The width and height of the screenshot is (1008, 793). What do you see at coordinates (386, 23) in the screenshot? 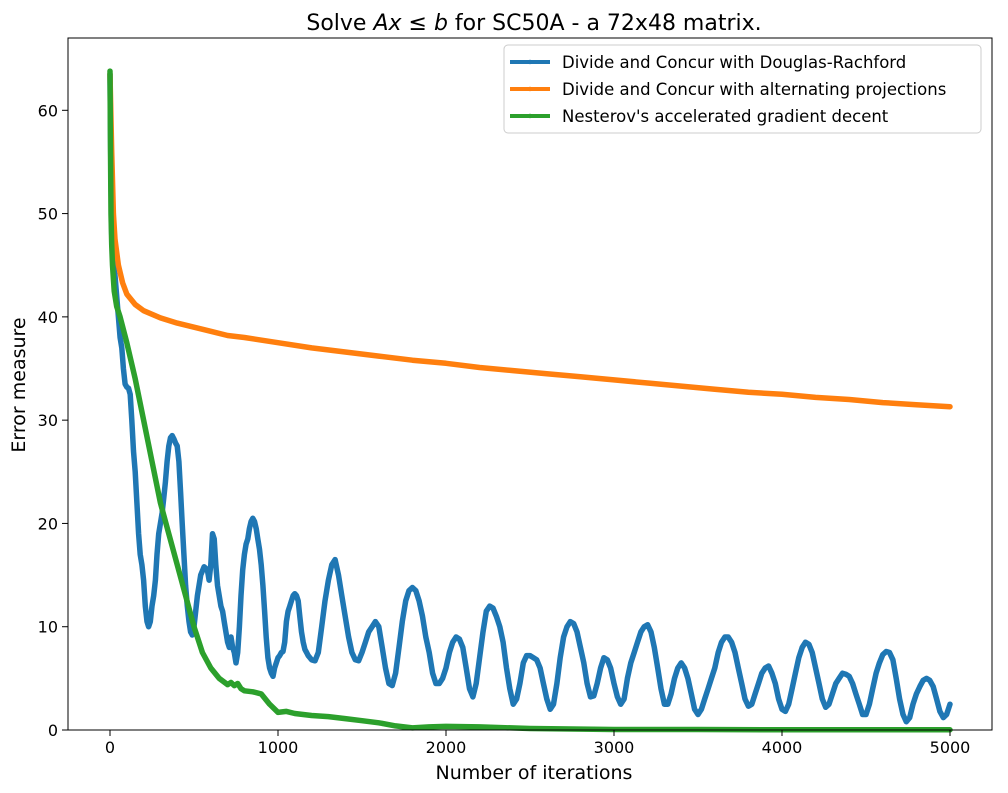
I see `title-part-2: Ax` at bounding box center [386, 23].